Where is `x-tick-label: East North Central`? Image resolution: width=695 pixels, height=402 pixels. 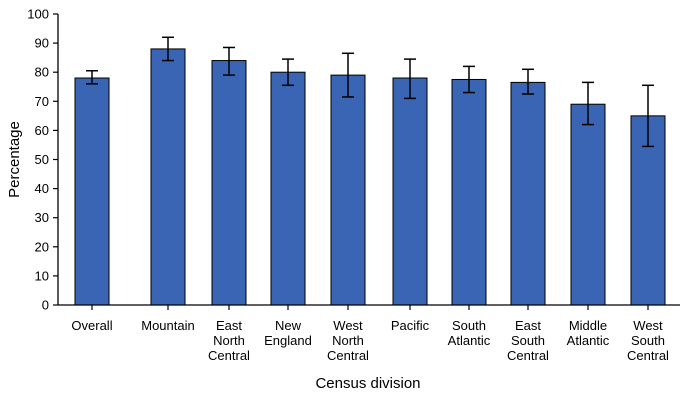
x-tick-label: East North Central is located at coordinates (229, 340).